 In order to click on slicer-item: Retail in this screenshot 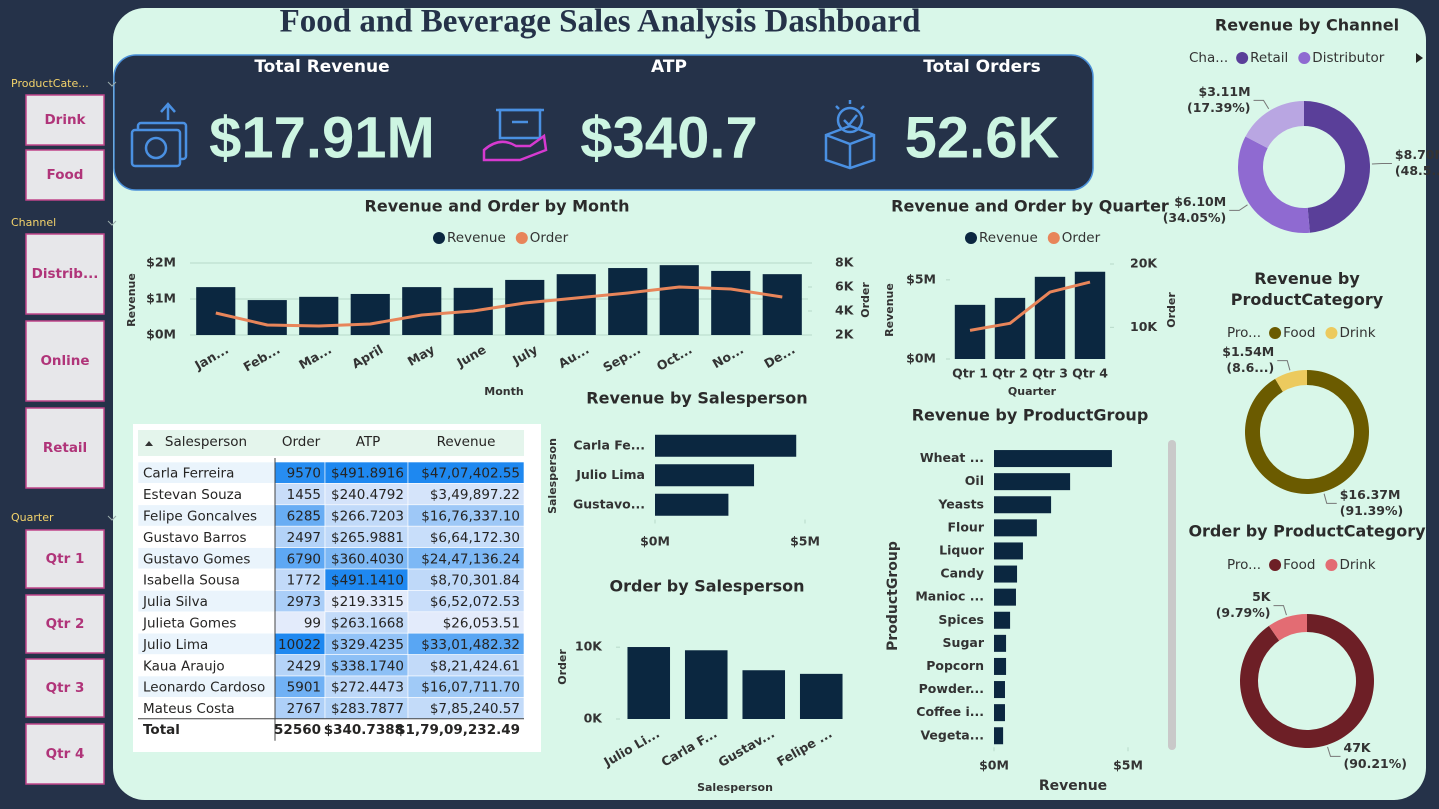, I will do `click(65, 448)`.